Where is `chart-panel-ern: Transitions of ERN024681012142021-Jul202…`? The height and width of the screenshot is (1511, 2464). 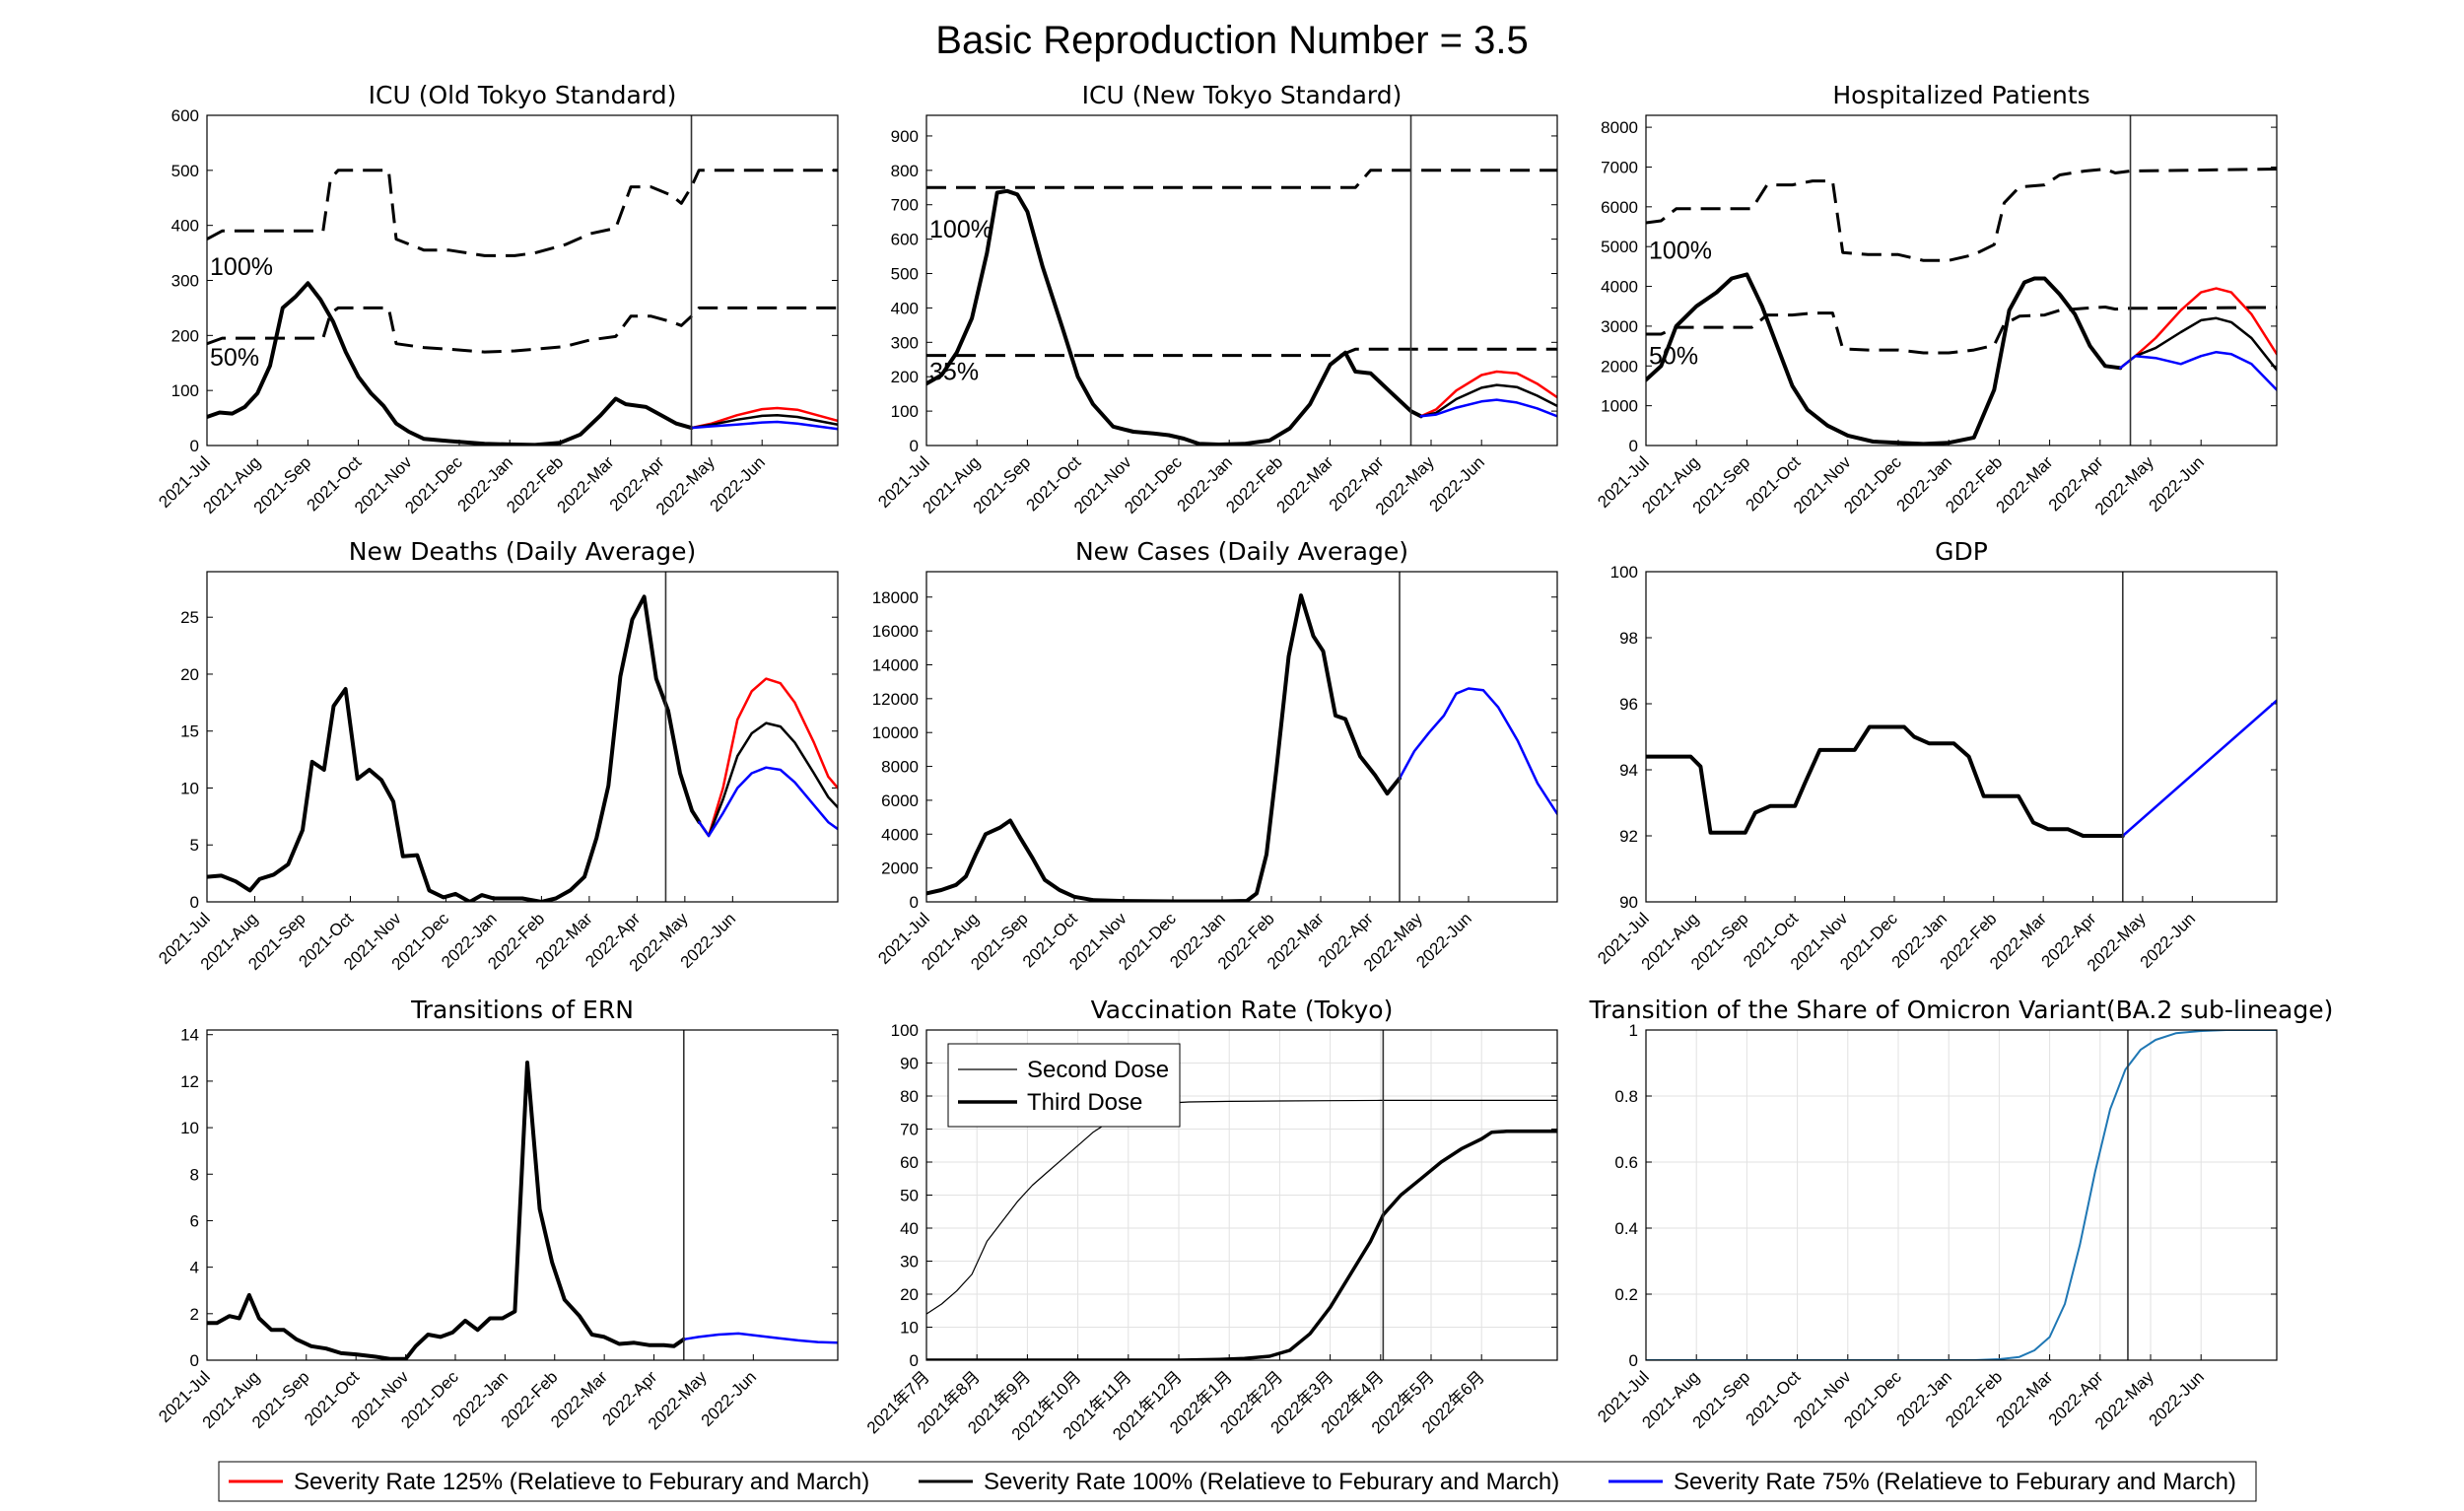 chart-panel-ern: Transitions of ERN024681012142021-Jul202… is located at coordinates (497, 1214).